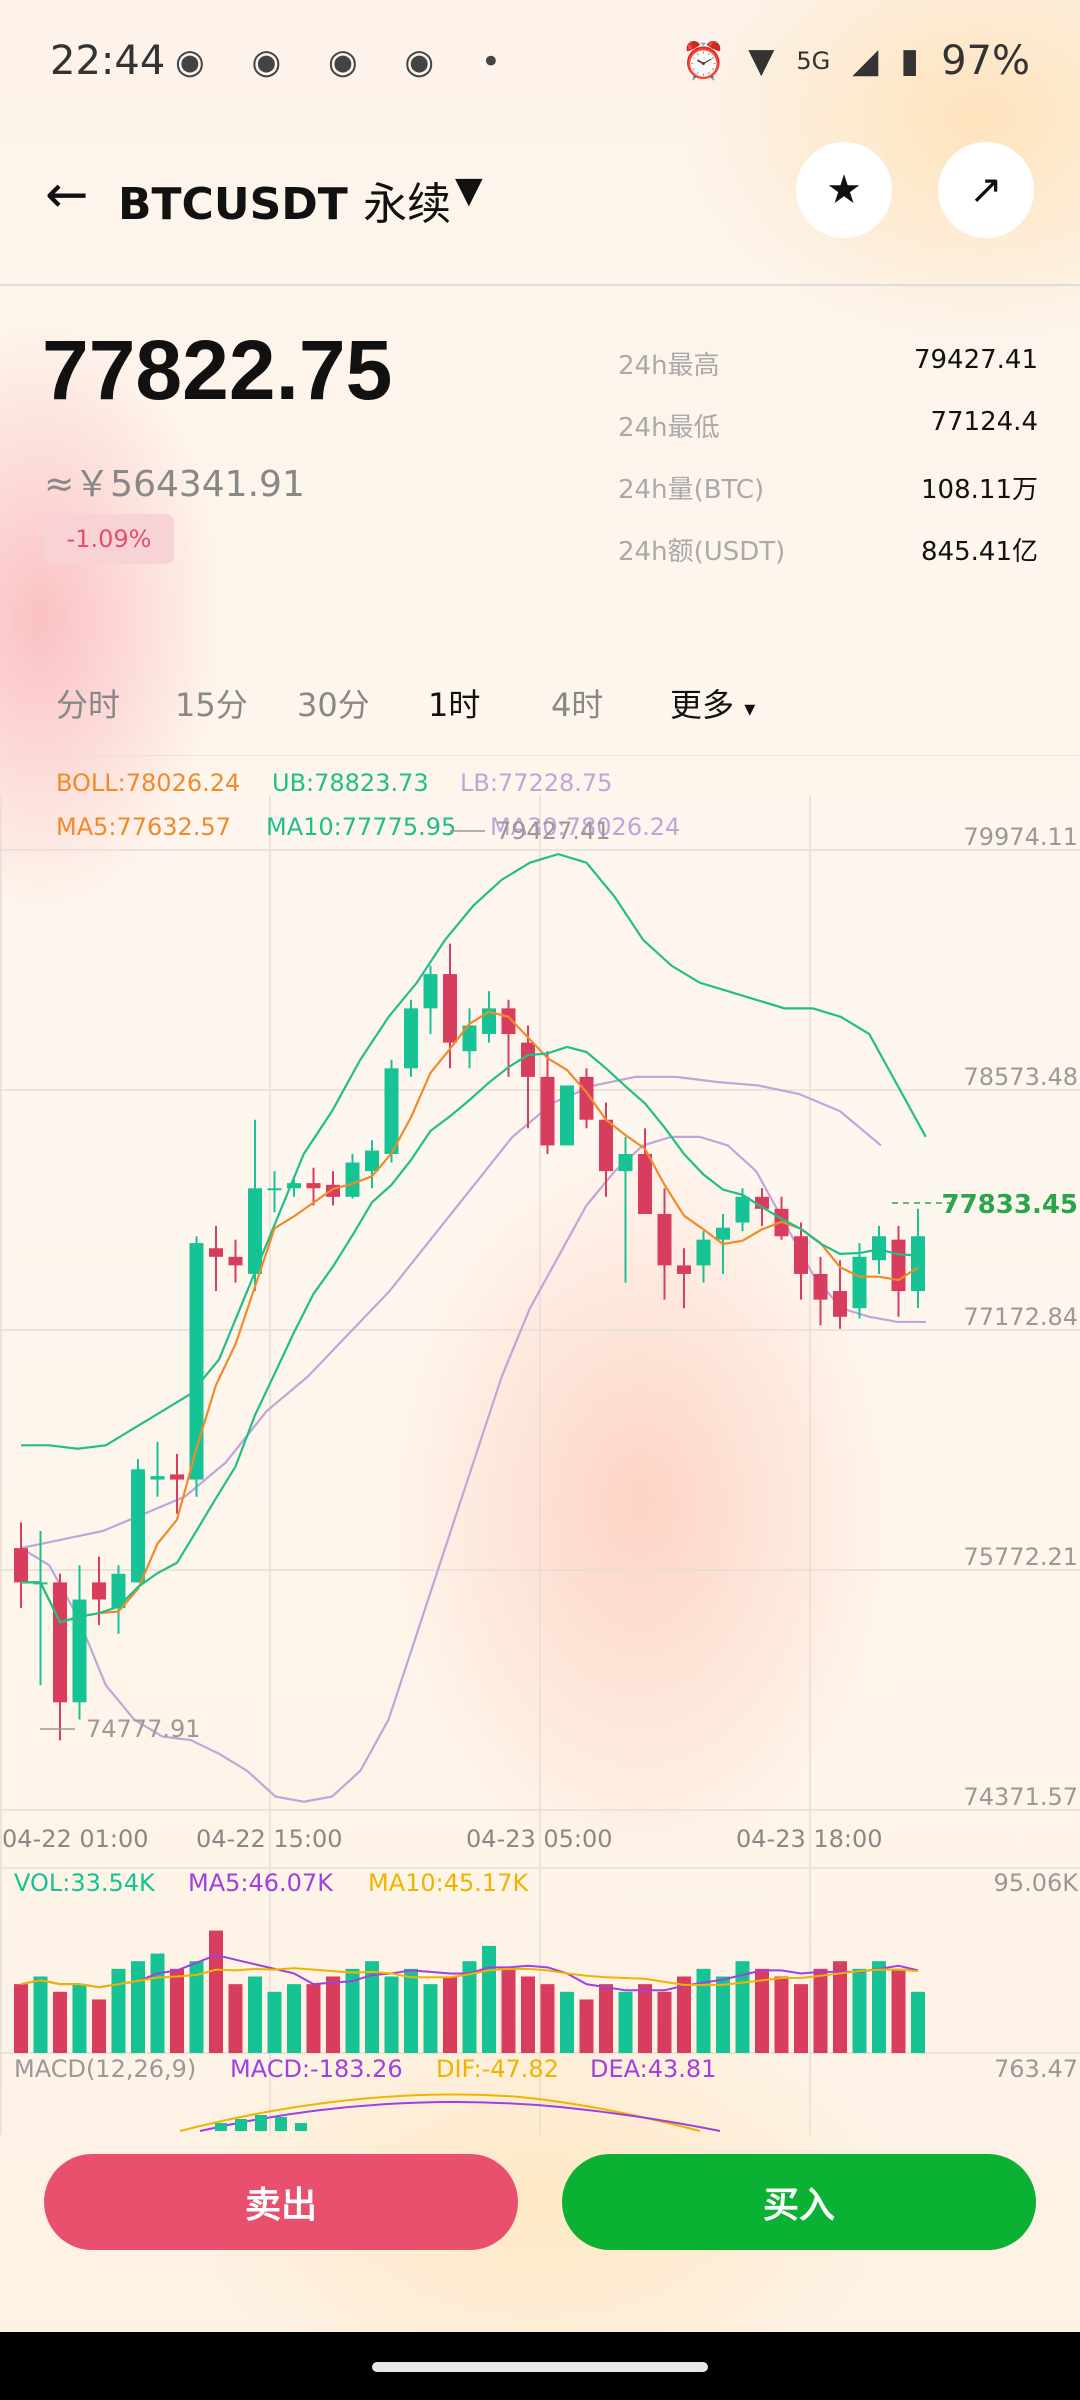  Describe the element at coordinates (211, 705) in the screenshot. I see `tab-15m: 15分` at that location.